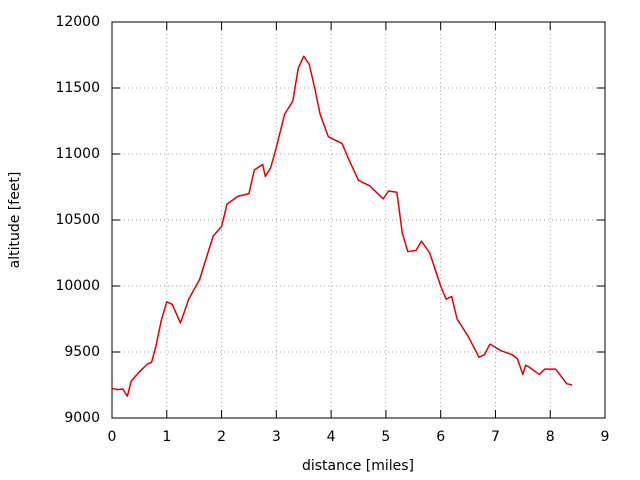 This screenshot has height=480, width=640. Describe the element at coordinates (112, 437) in the screenshot. I see `x-tick-label: 0` at that location.